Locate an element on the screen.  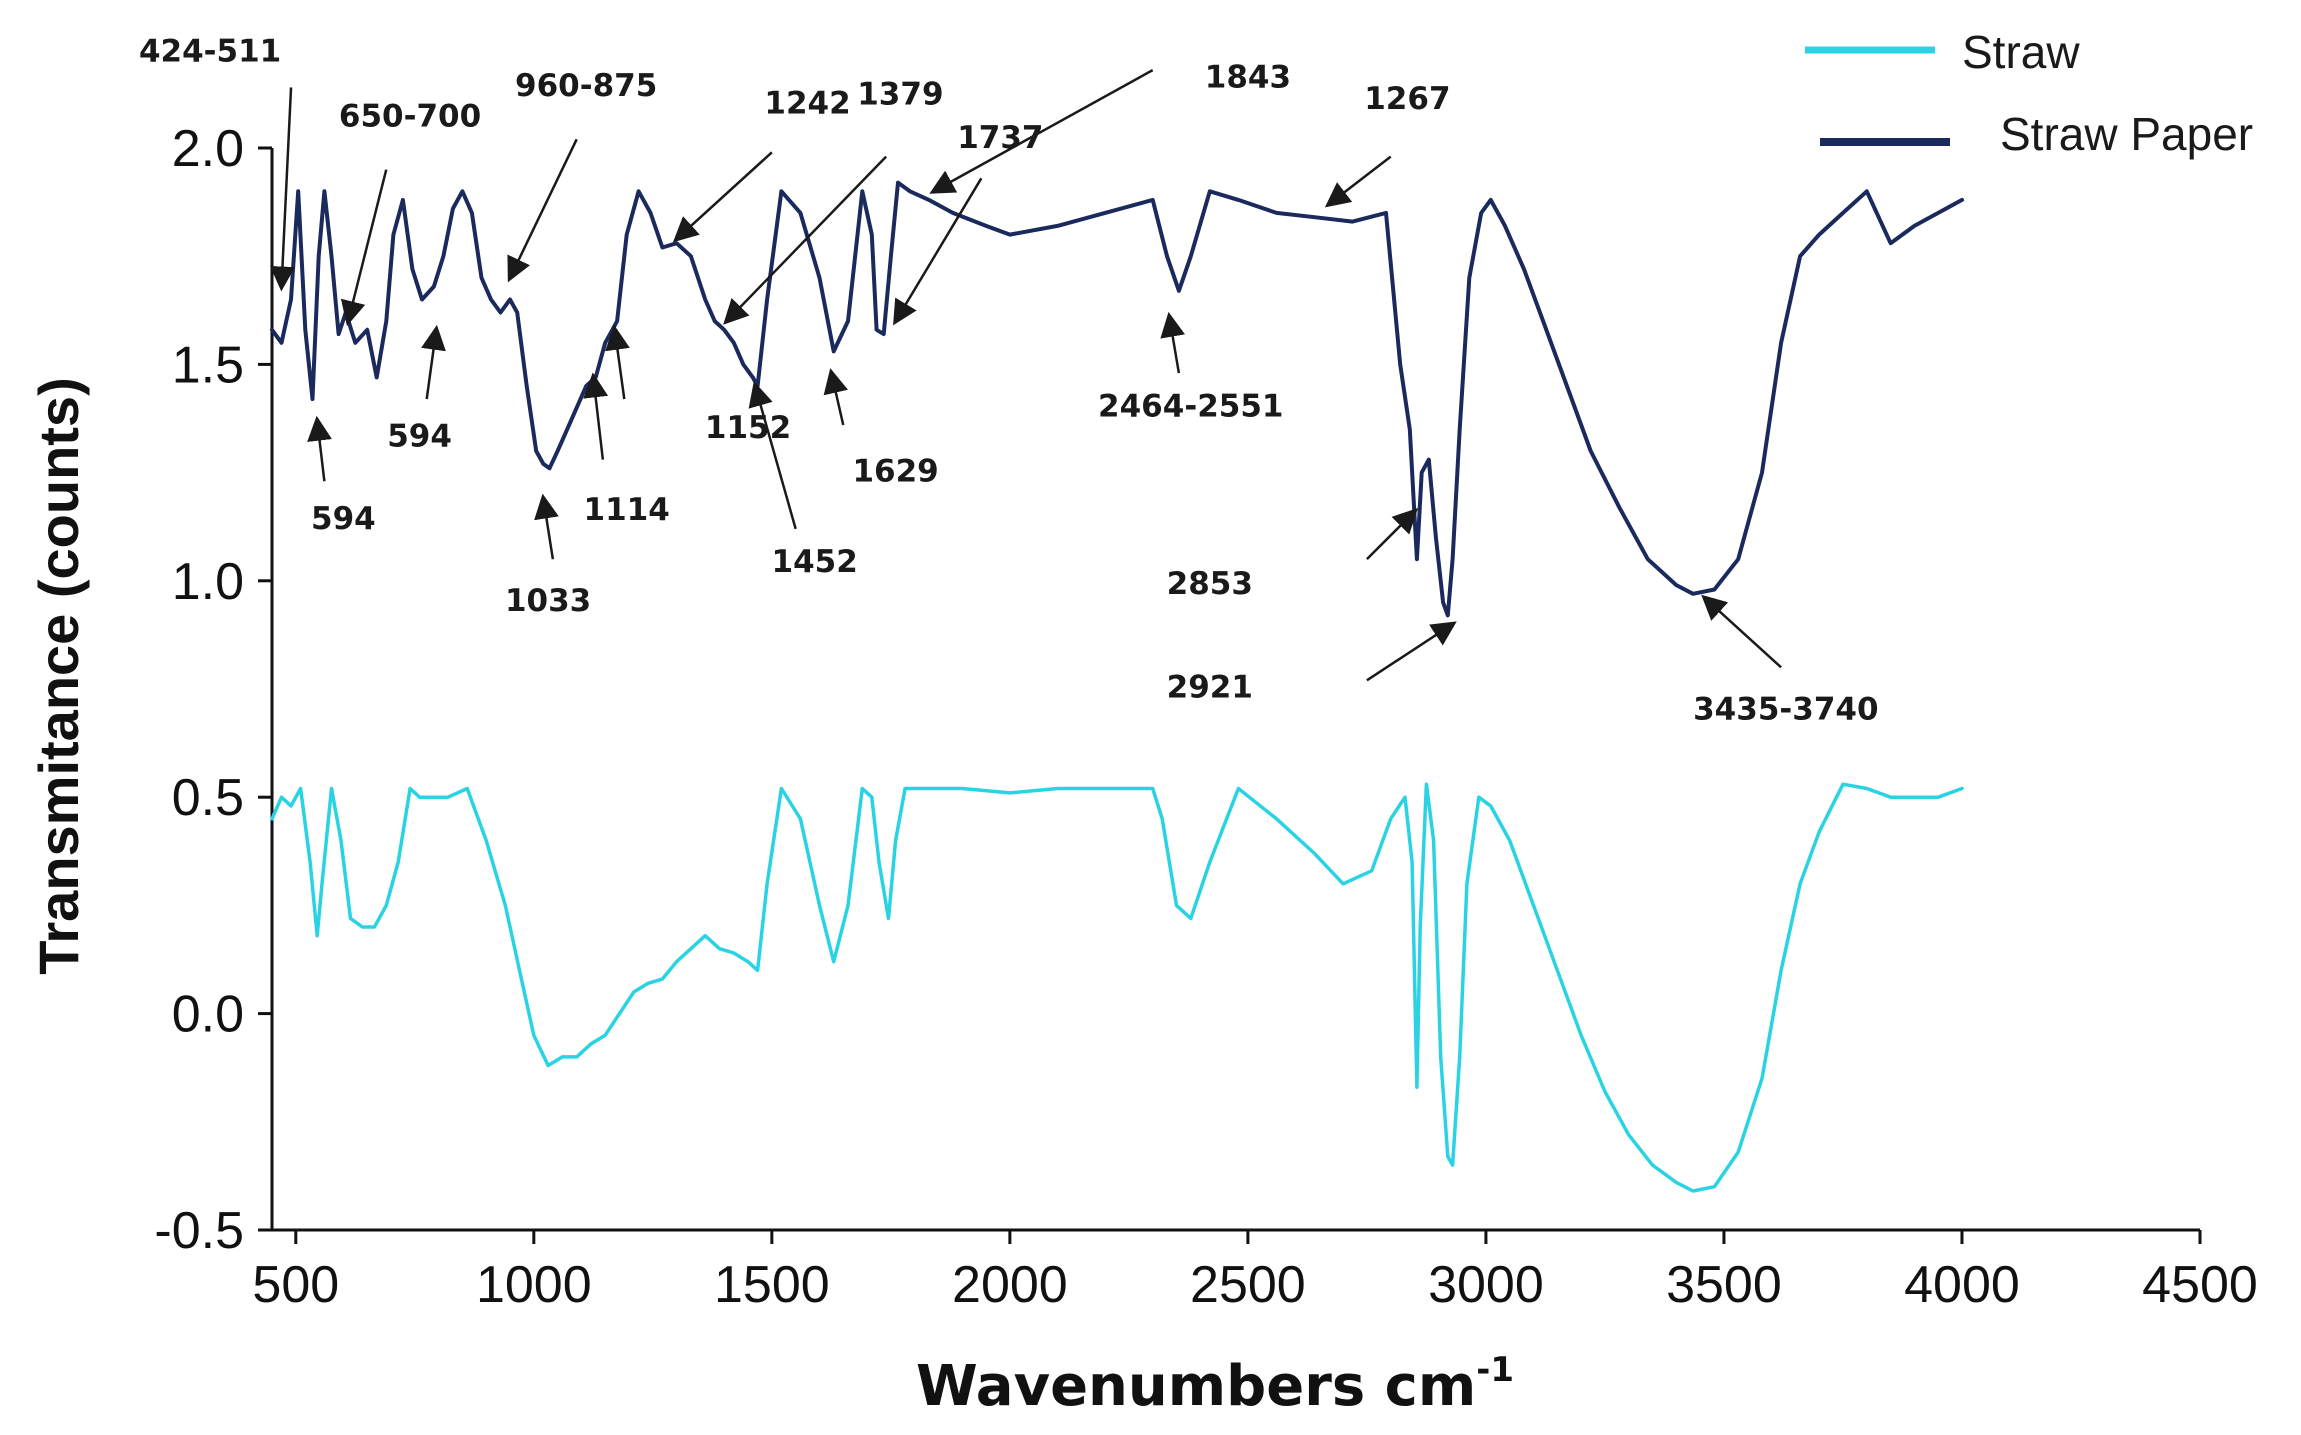
annotation-label: 1033 is located at coordinates (548, 601).